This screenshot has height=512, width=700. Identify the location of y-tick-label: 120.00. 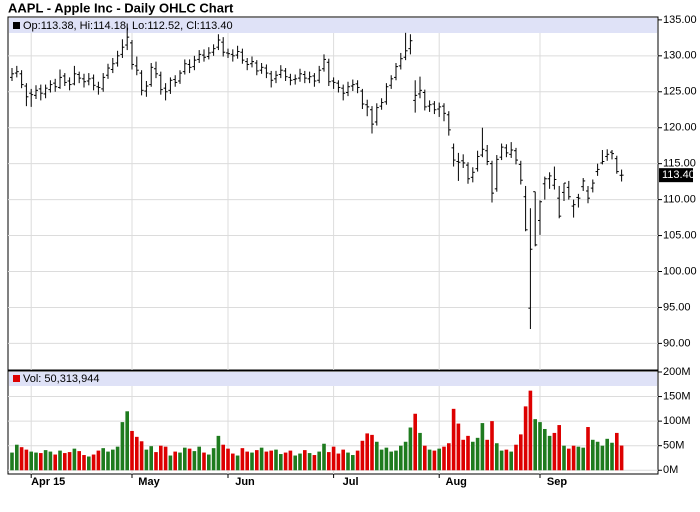
(680, 128).